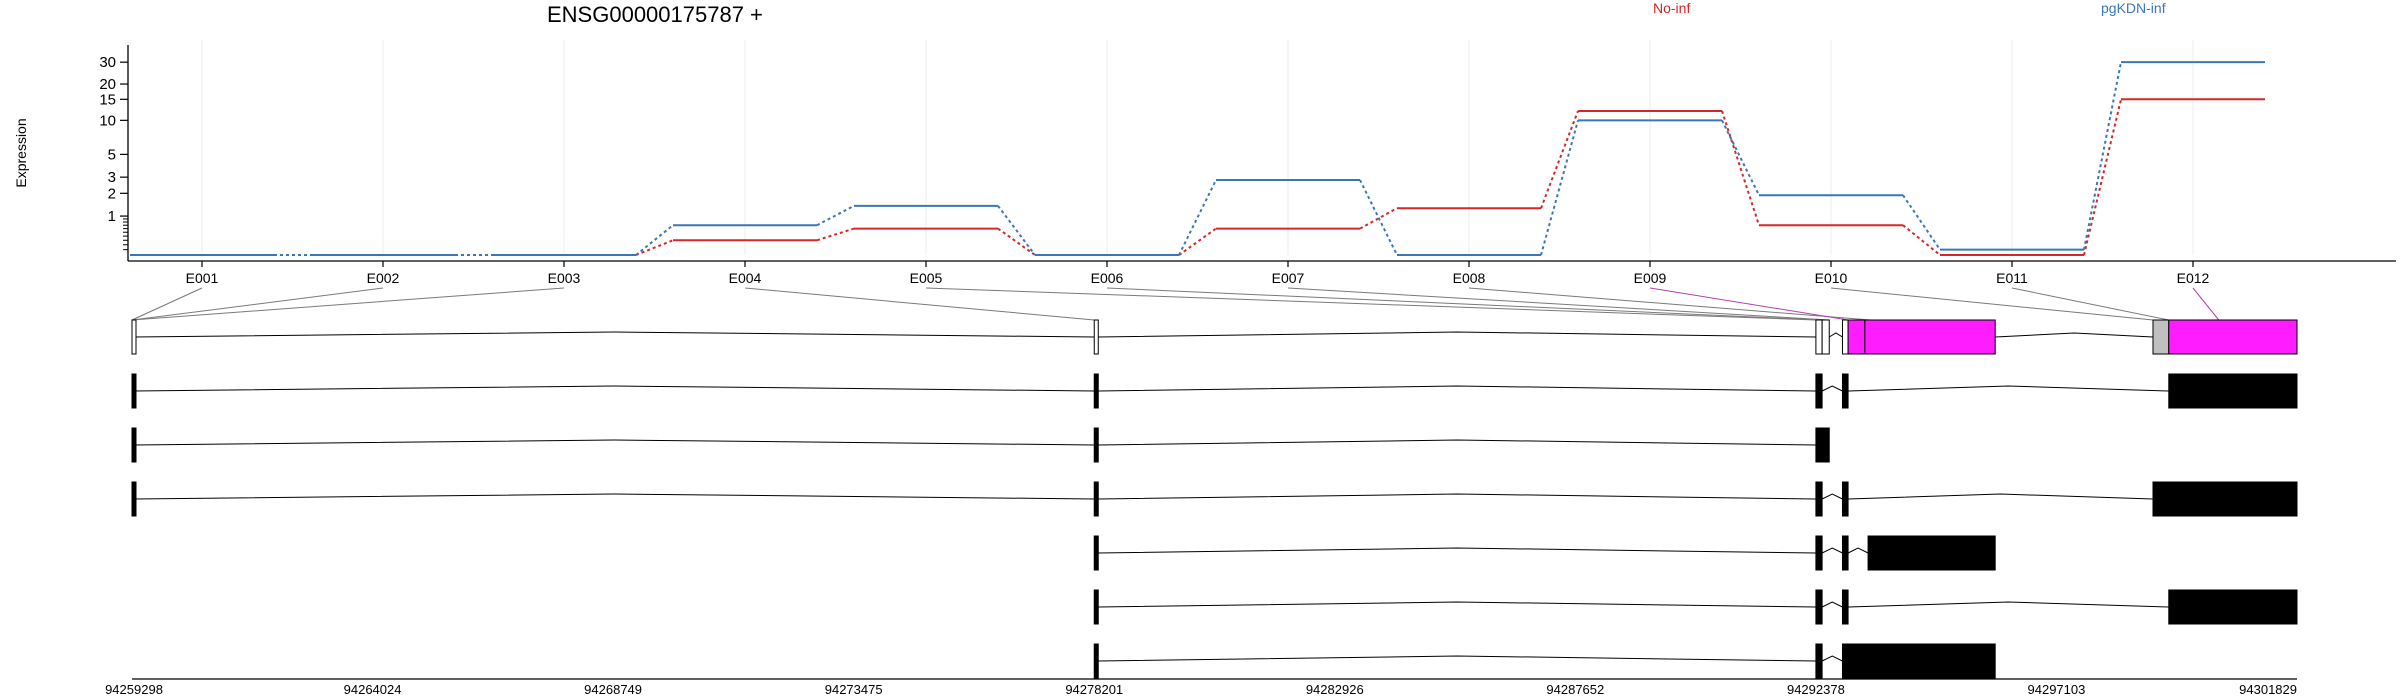 The image size is (2400, 700). What do you see at coordinates (2193, 278) in the screenshot?
I see `x-tick-label: E012` at bounding box center [2193, 278].